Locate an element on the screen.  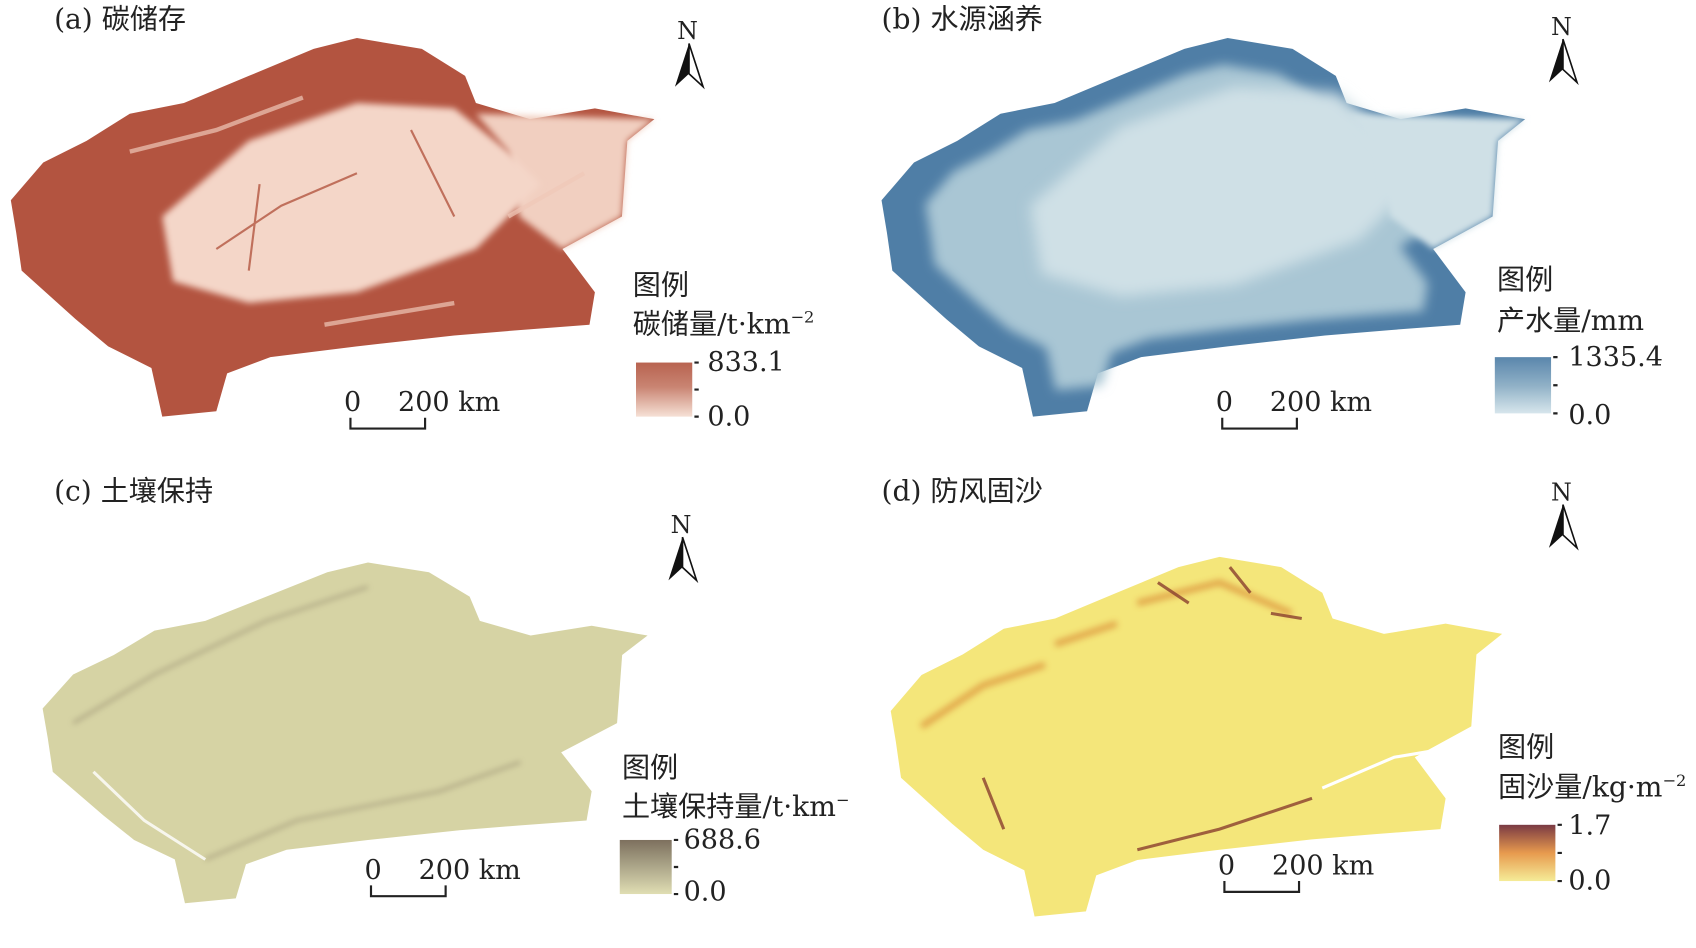
legend-max: 1335.4 is located at coordinates (1615, 357).